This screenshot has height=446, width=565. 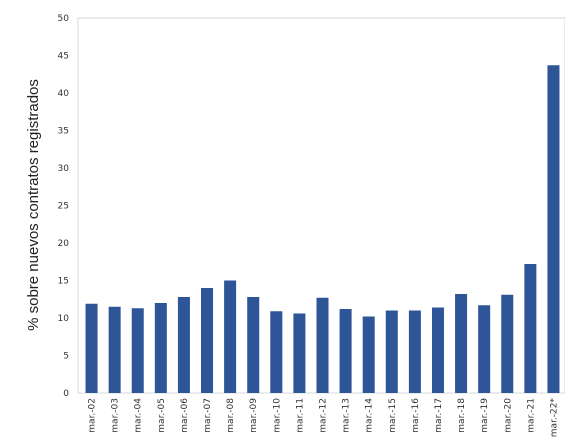 What do you see at coordinates (531, 415) in the screenshot?
I see `x-tick-label: mar.-21` at bounding box center [531, 415].